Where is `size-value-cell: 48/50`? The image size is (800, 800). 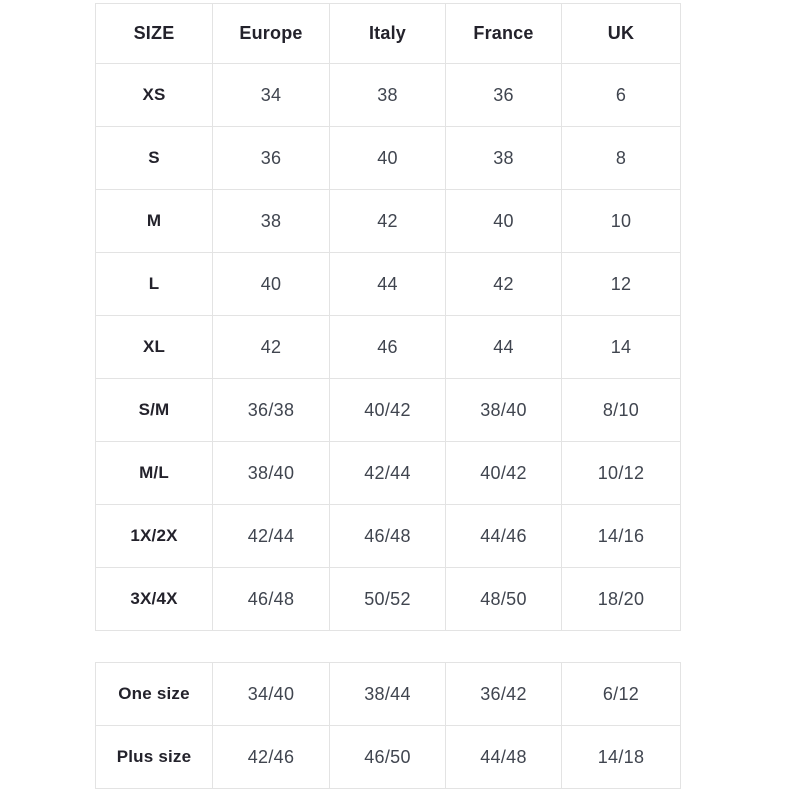
size-value-cell: 48/50 is located at coordinates (503, 599).